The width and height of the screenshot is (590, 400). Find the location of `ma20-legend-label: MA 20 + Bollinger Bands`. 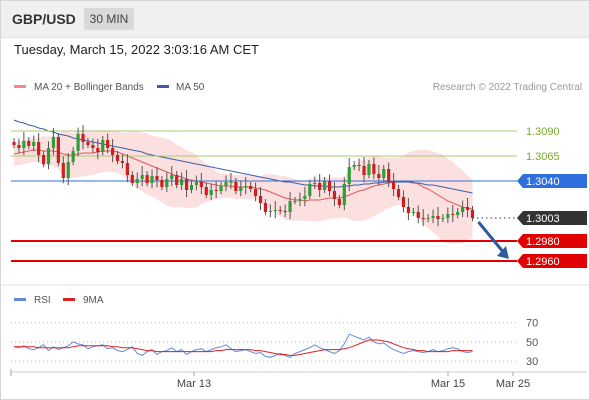

ma20-legend-label: MA 20 + Bollinger Bands is located at coordinates (89, 87).